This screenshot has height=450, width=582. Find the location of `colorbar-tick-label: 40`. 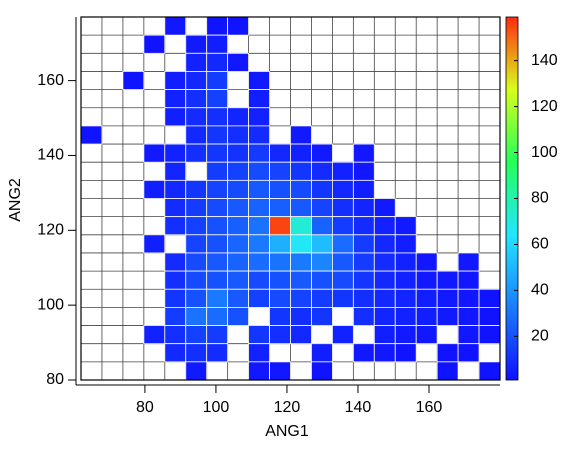

colorbar-tick-label: 40 is located at coordinates (540, 290).